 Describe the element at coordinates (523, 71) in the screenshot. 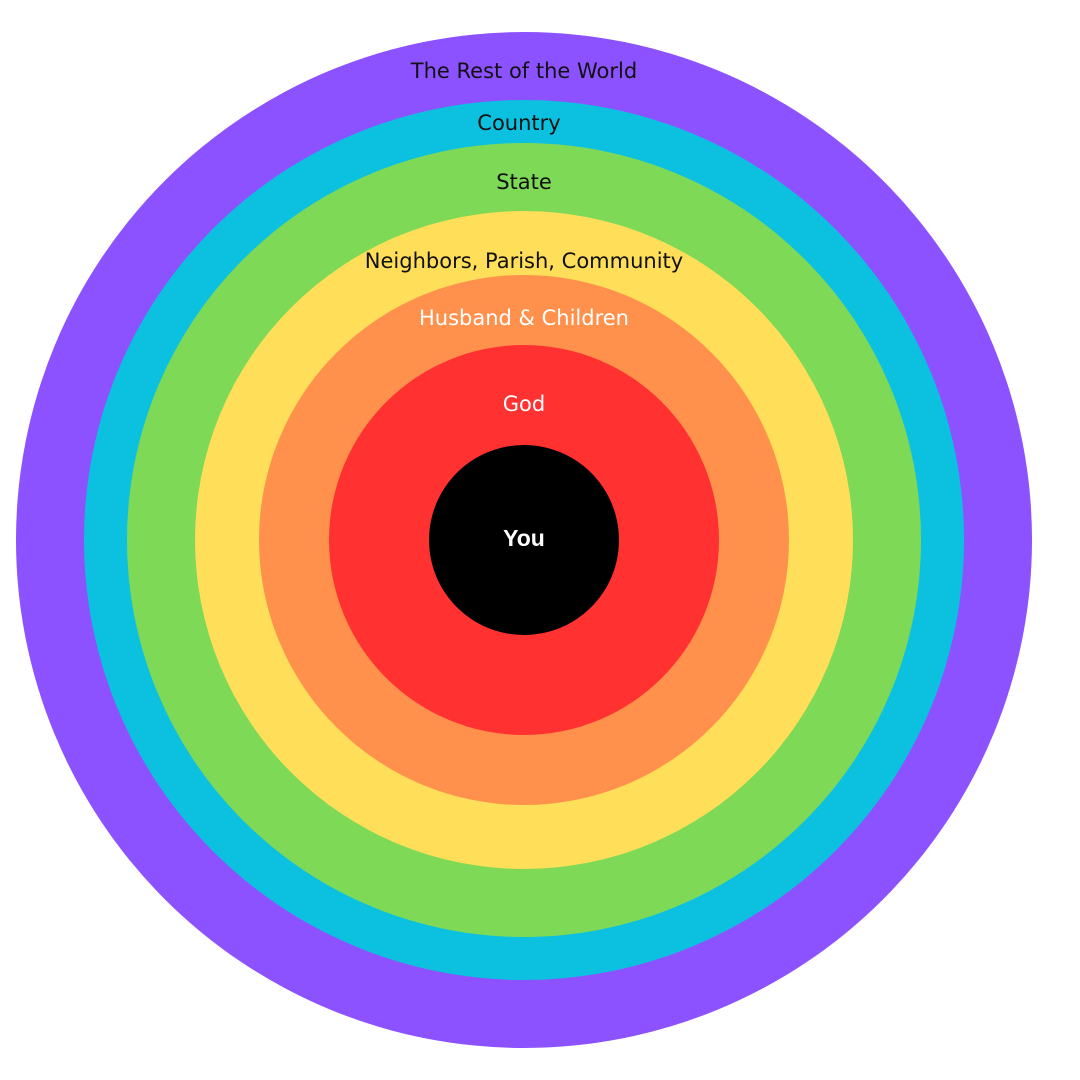

I see `ring-label: The Rest of the World` at that location.